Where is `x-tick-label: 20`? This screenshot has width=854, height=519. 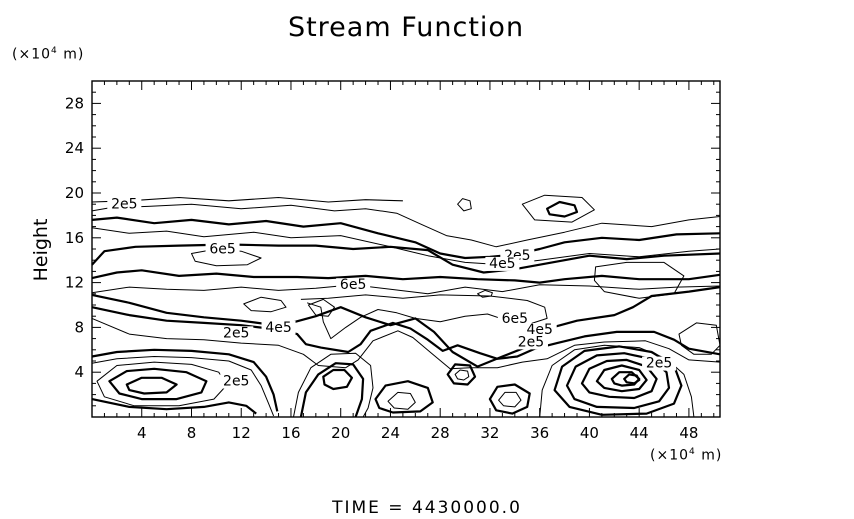 x-tick-label: 20 is located at coordinates (340, 433).